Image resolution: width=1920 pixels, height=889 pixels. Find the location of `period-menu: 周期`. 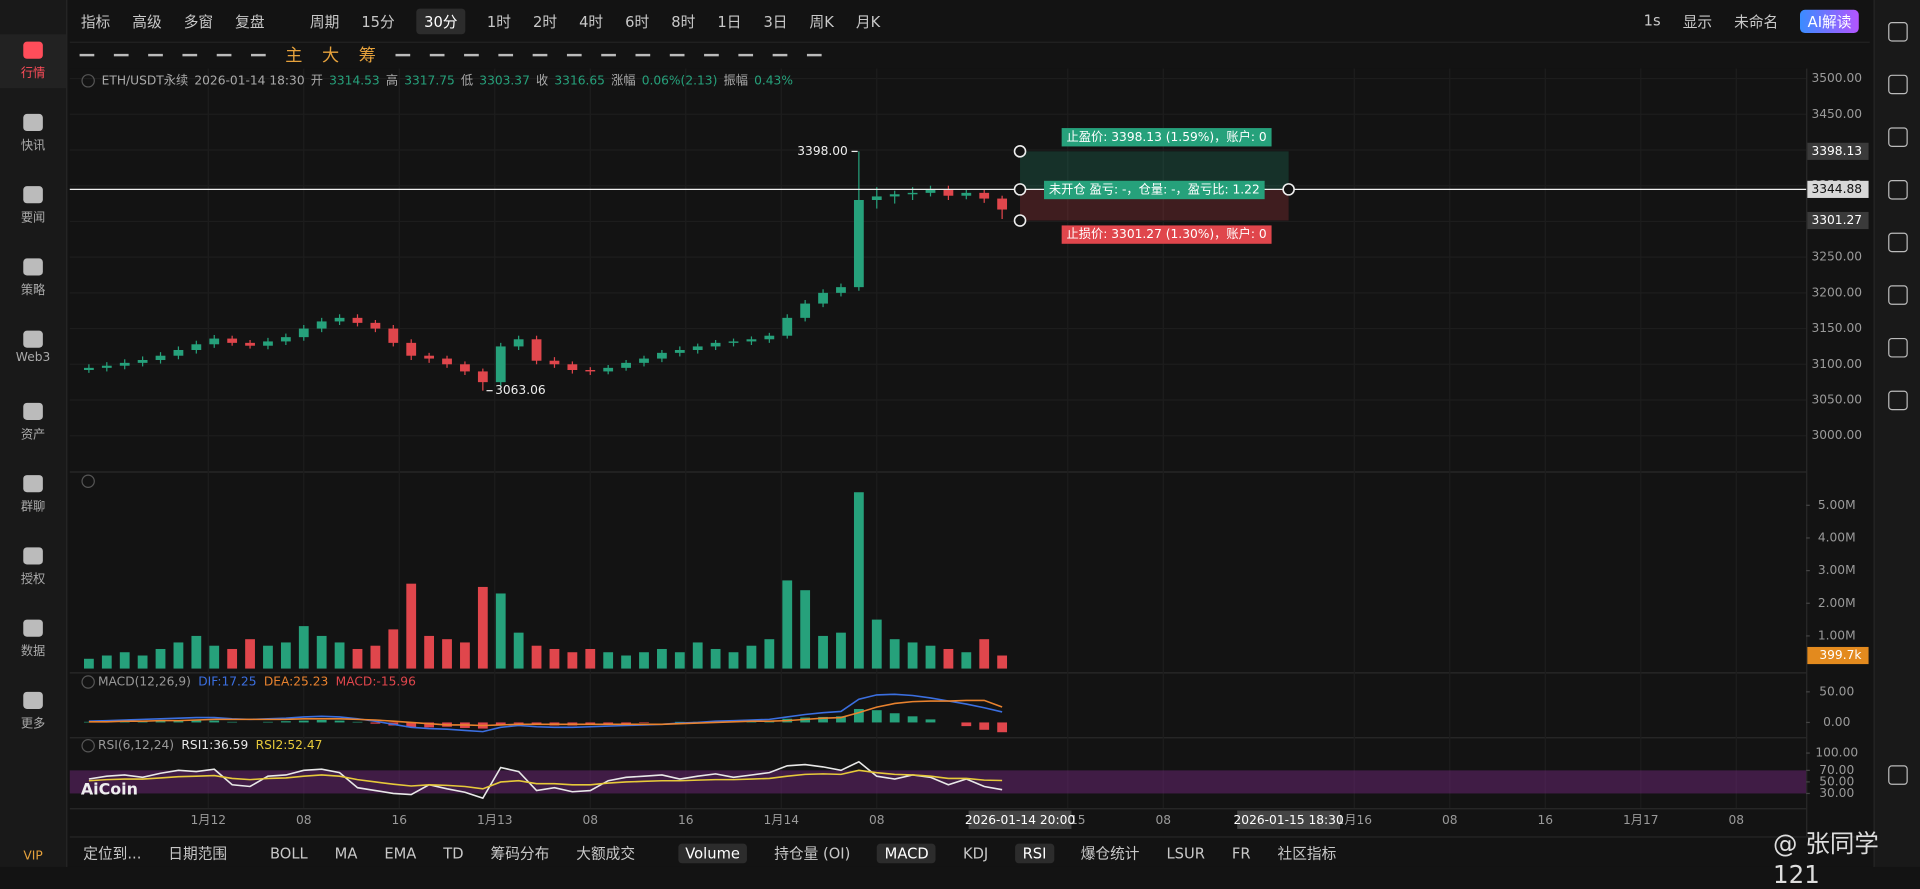

period-menu: 周期 is located at coordinates (324, 21).